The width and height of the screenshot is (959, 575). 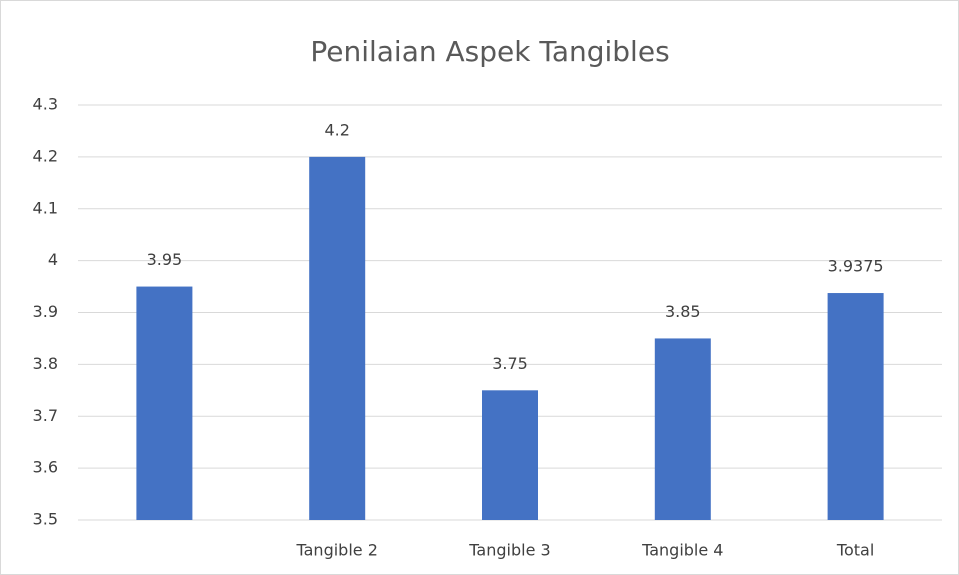 I want to click on y-tick-label: 4.3, so click(x=45, y=104).